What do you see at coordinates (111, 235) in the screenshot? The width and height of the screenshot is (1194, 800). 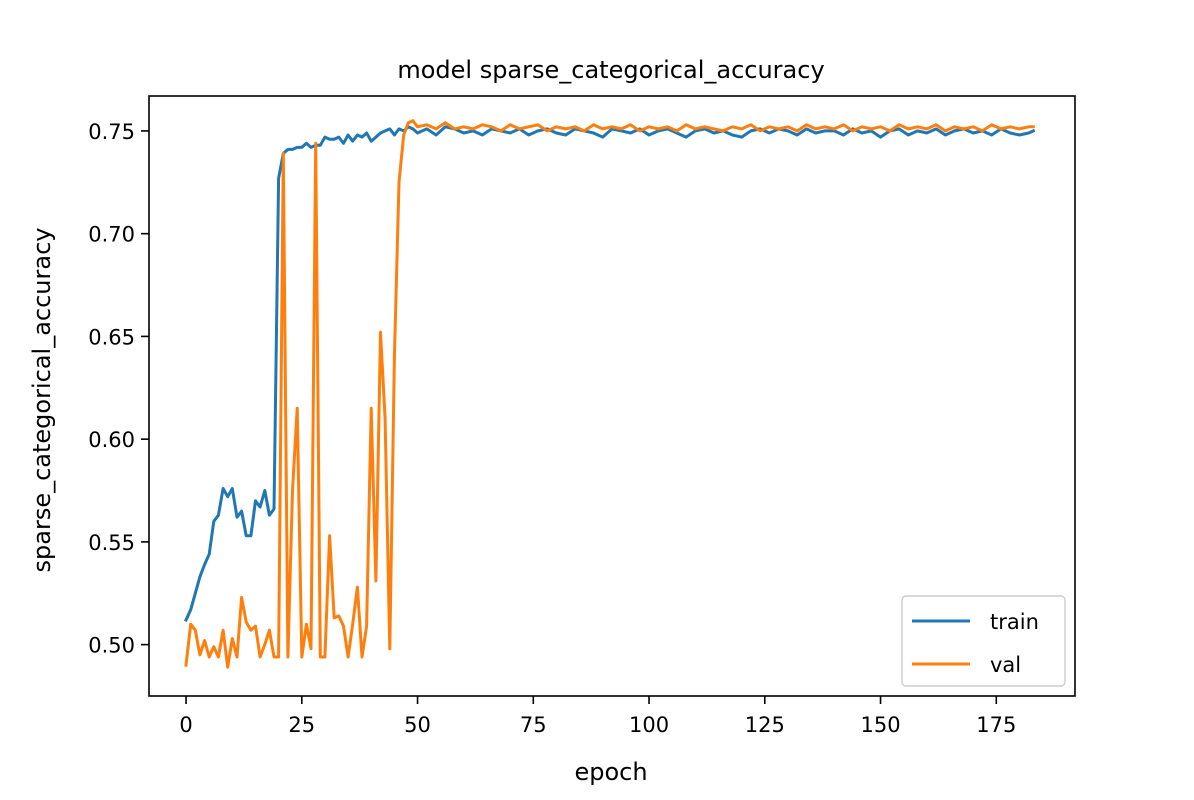 I see `y-tick-label: 0.70` at bounding box center [111, 235].